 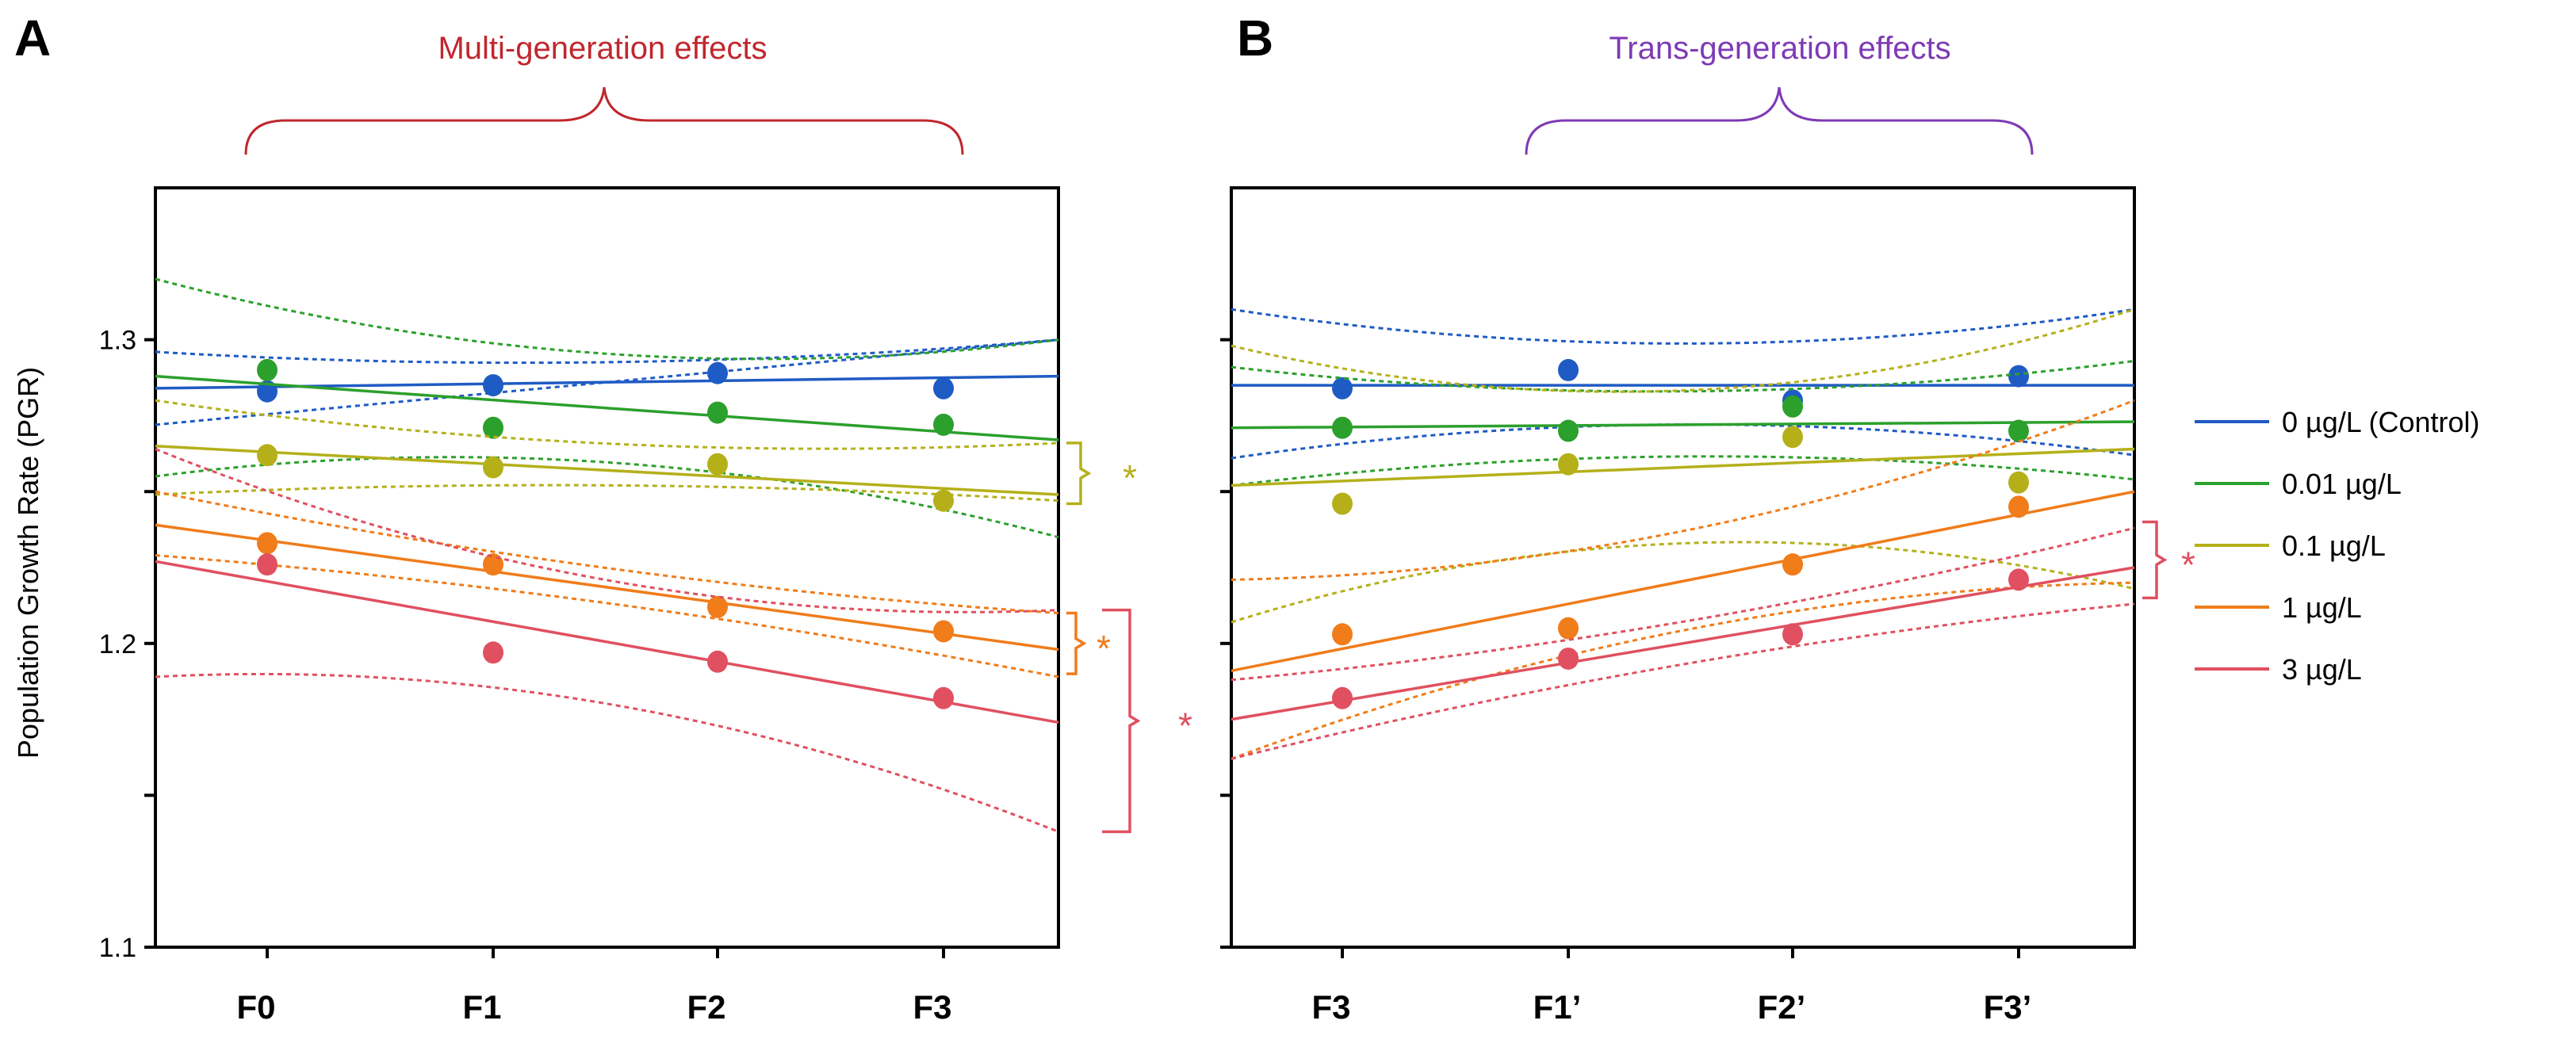 I want to click on panel-b-brace, so click(x=1779, y=120).